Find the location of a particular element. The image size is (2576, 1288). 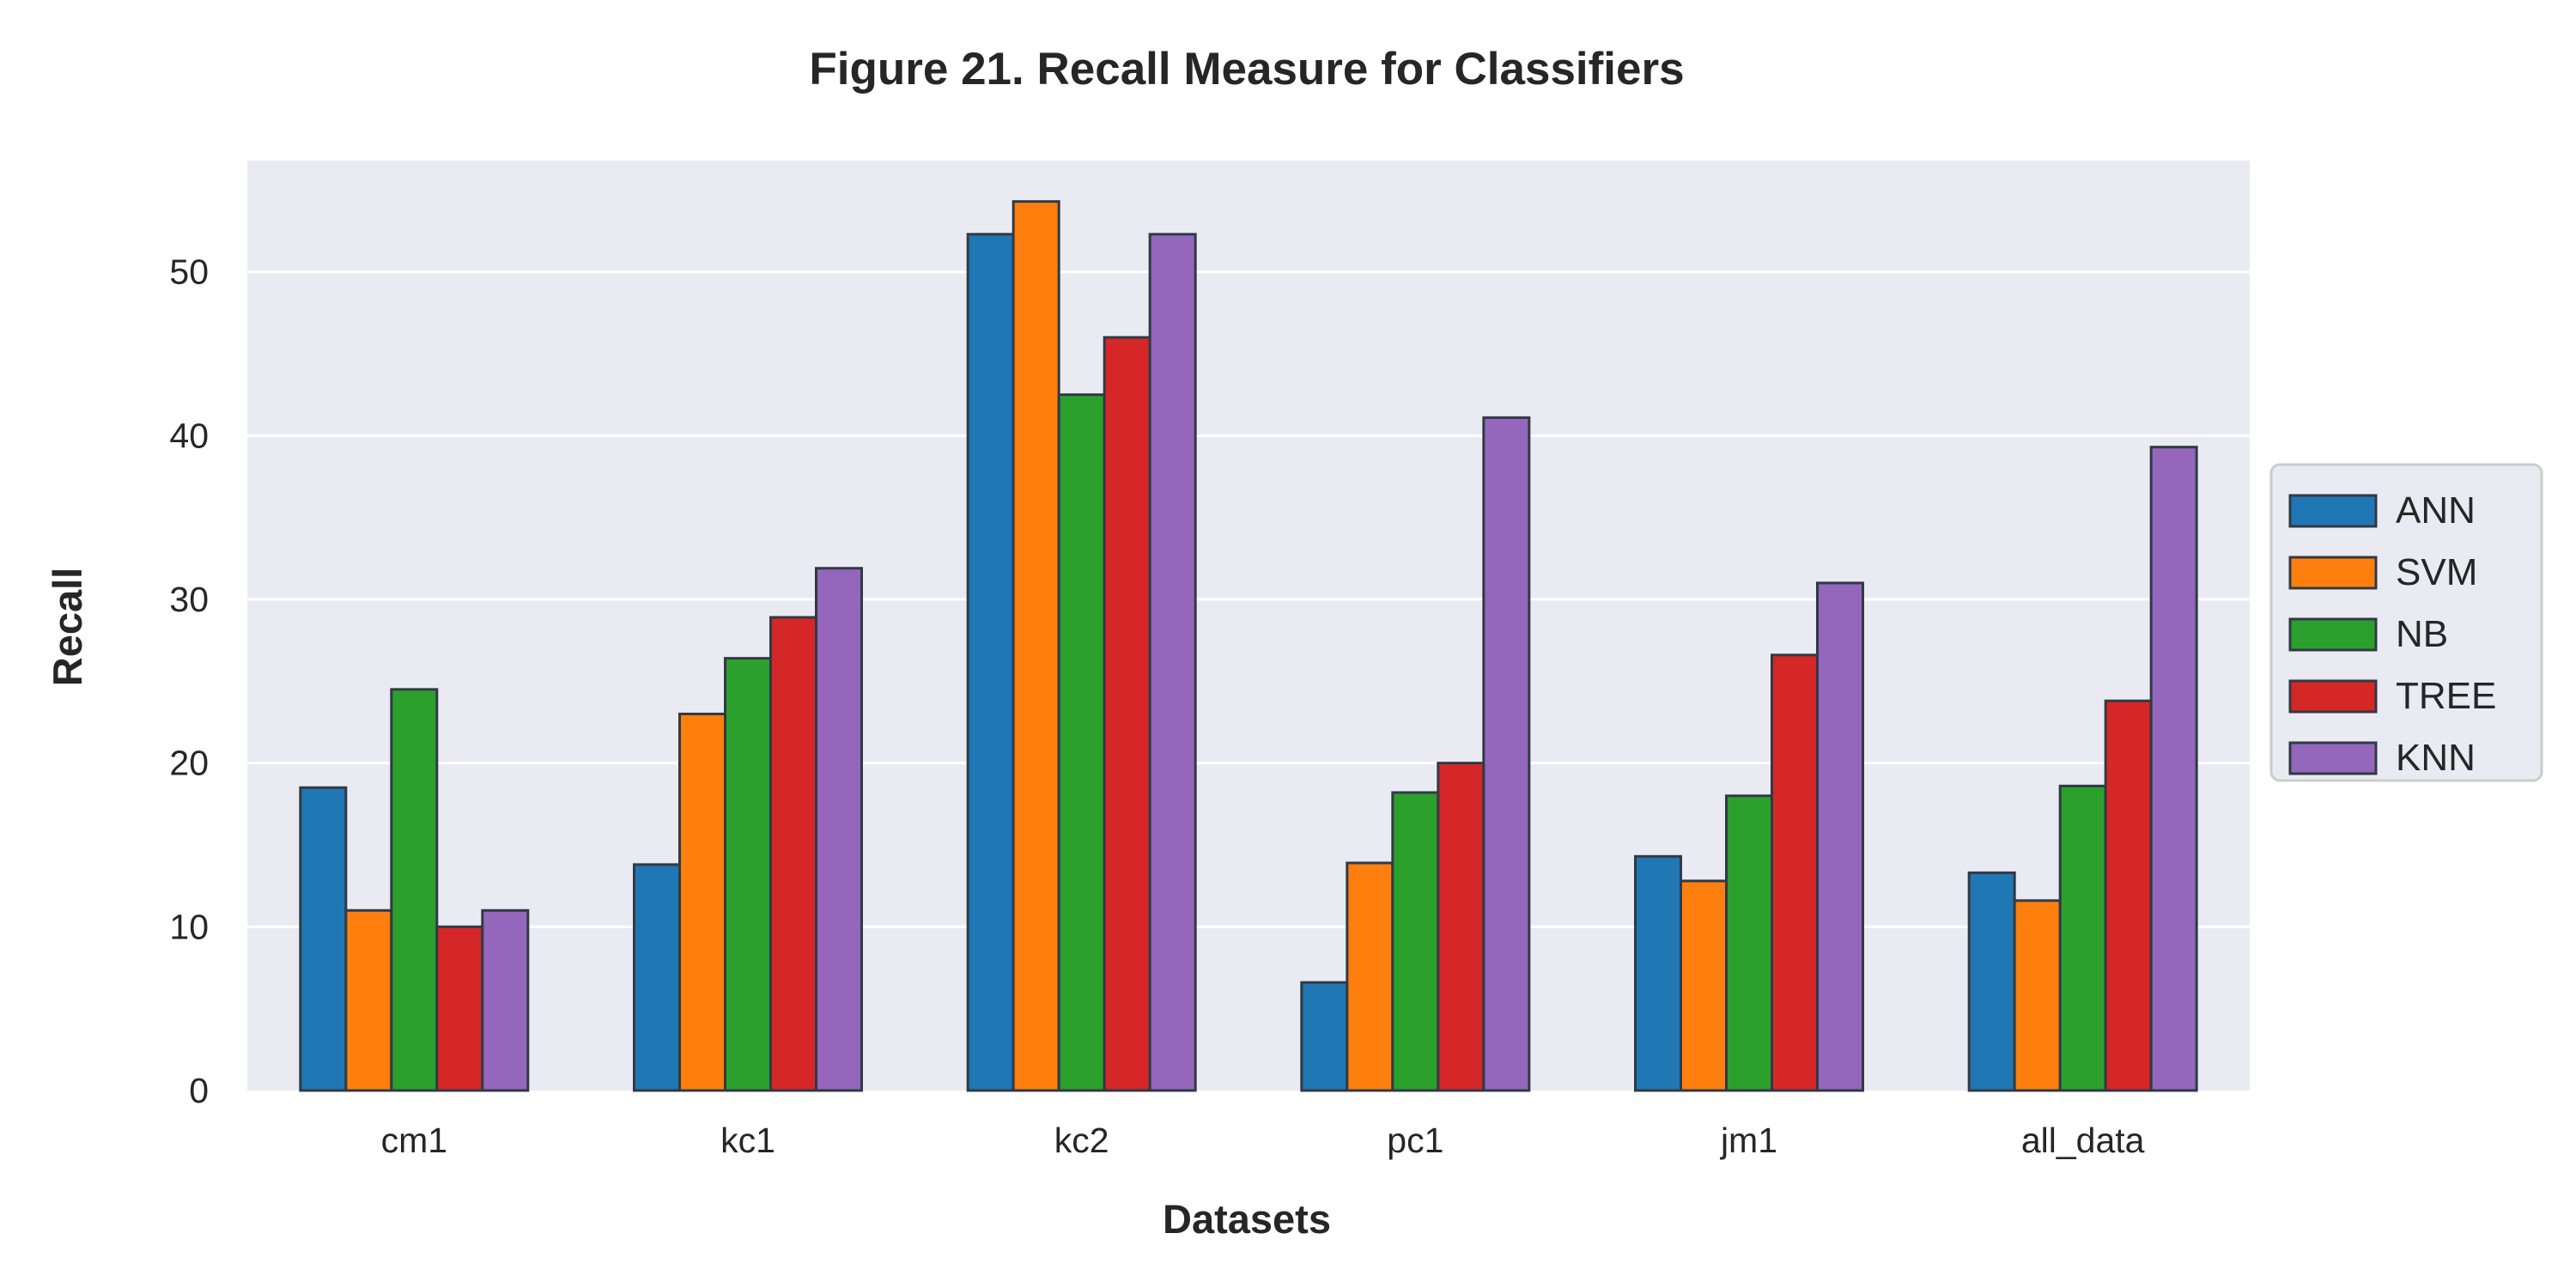

bar-ann-pc1 is located at coordinates (1324, 1036).